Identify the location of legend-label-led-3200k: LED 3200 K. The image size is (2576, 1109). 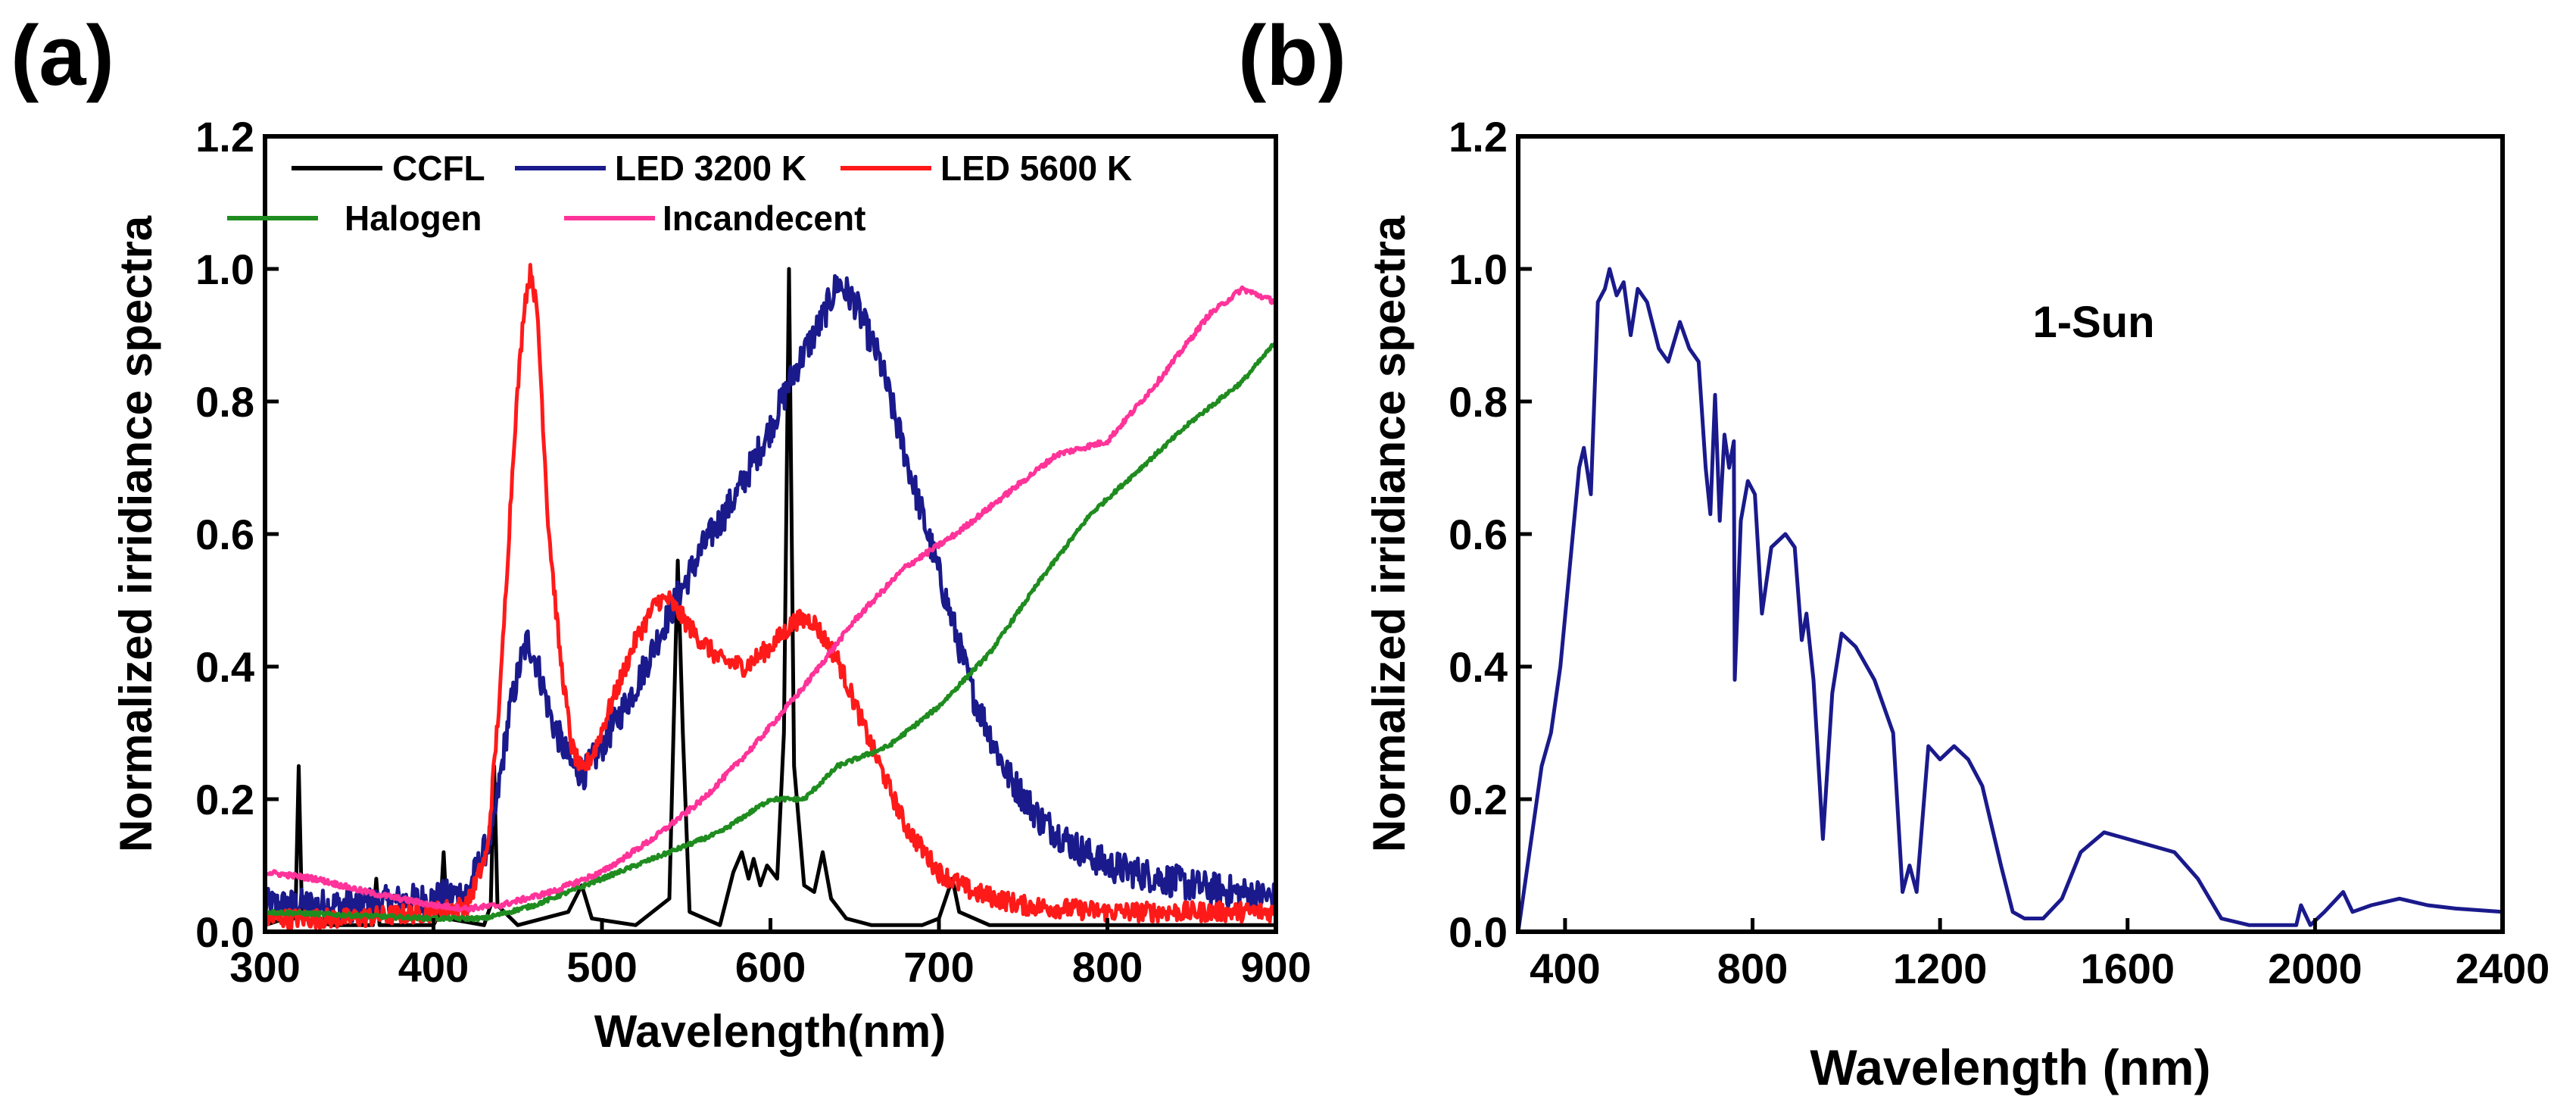
(710, 168).